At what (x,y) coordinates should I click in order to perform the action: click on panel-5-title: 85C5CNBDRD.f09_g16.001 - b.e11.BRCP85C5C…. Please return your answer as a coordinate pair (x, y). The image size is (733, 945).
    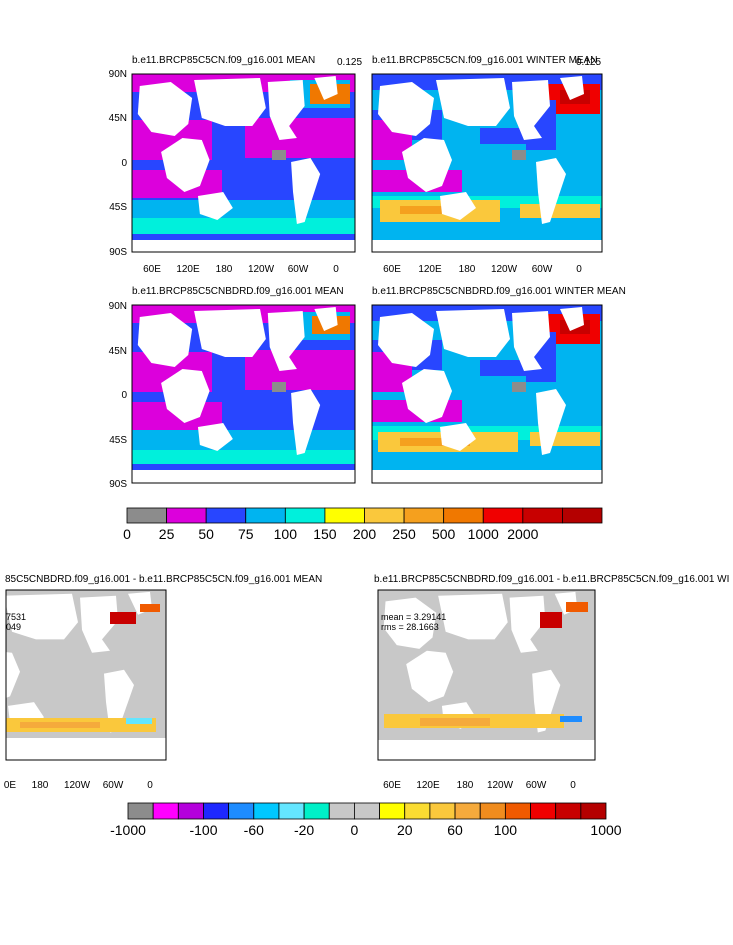
    Looking at the image, I should click on (163, 579).